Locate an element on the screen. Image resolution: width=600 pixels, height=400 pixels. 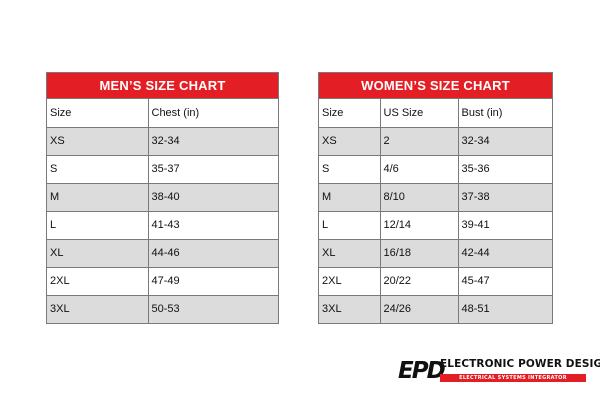
table-row: M 38-40 is located at coordinates (162, 197).